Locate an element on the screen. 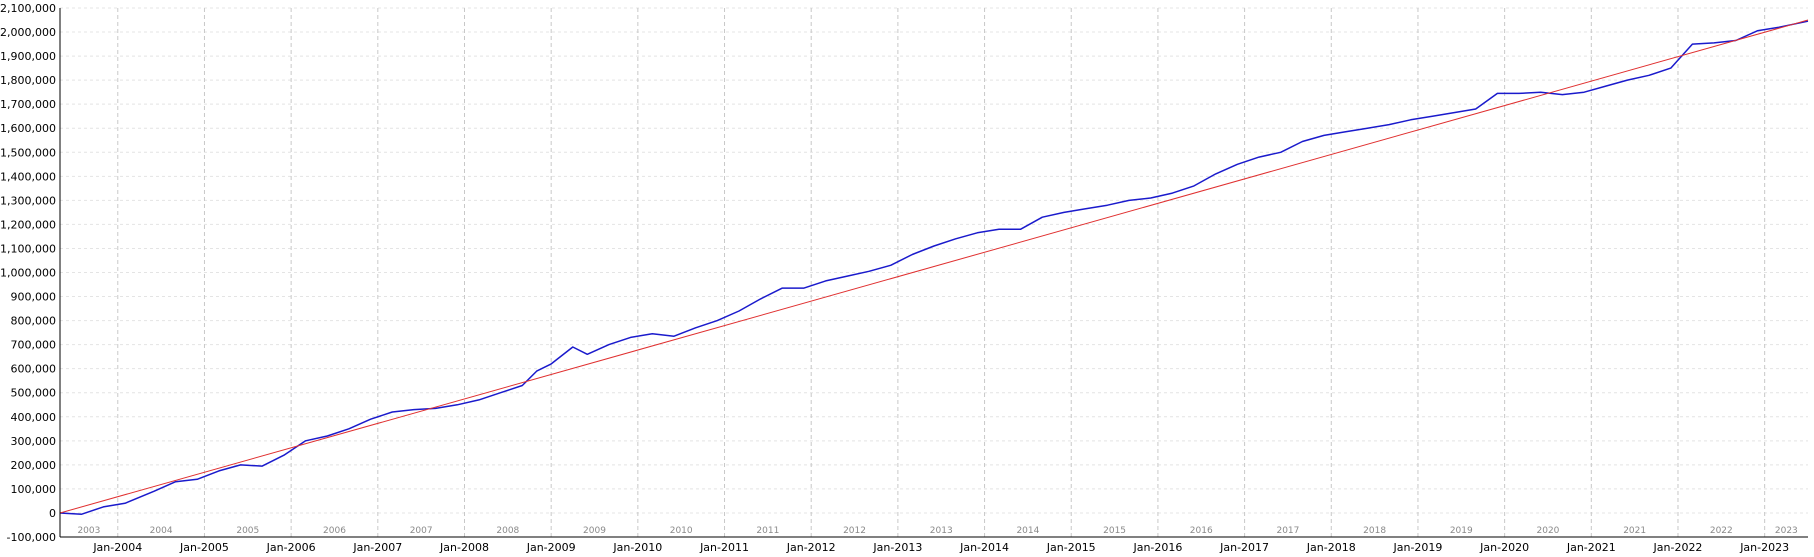 The height and width of the screenshot is (557, 1814). year-label: 2013 is located at coordinates (941, 531).